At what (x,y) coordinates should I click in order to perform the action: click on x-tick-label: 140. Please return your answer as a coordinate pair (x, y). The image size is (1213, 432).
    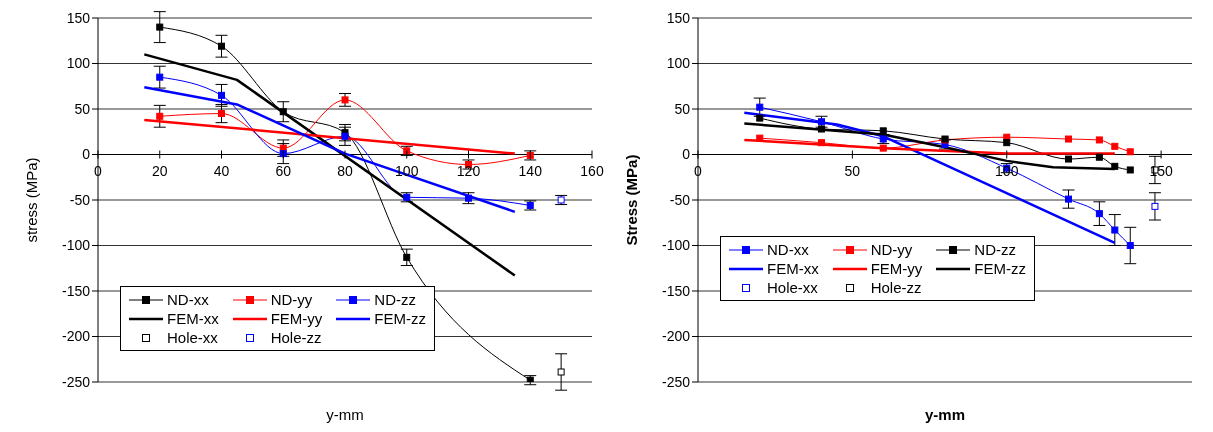
    Looking at the image, I should click on (530, 170).